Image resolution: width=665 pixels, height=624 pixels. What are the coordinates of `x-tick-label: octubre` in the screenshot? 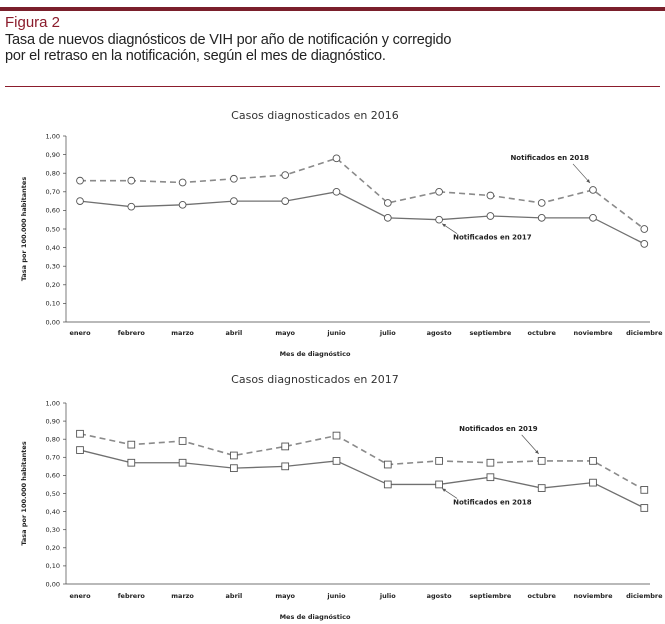 It's located at (542, 596).